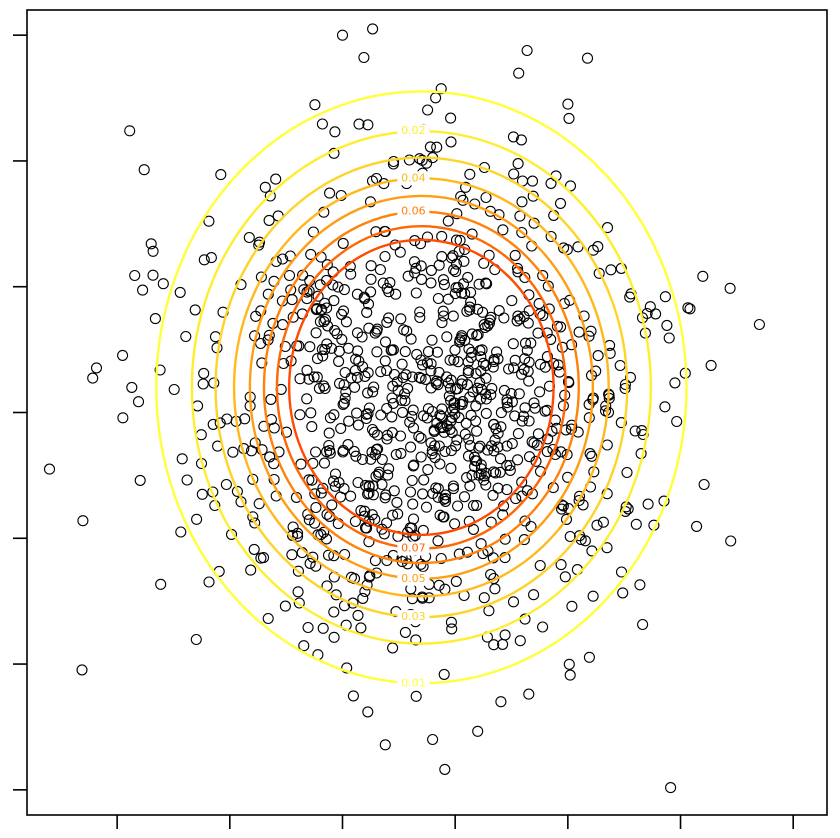 Image resolution: width=840 pixels, height=838 pixels. What do you see at coordinates (413, 617) in the screenshot?
I see `contour-label-bg-0.03` at bounding box center [413, 617].